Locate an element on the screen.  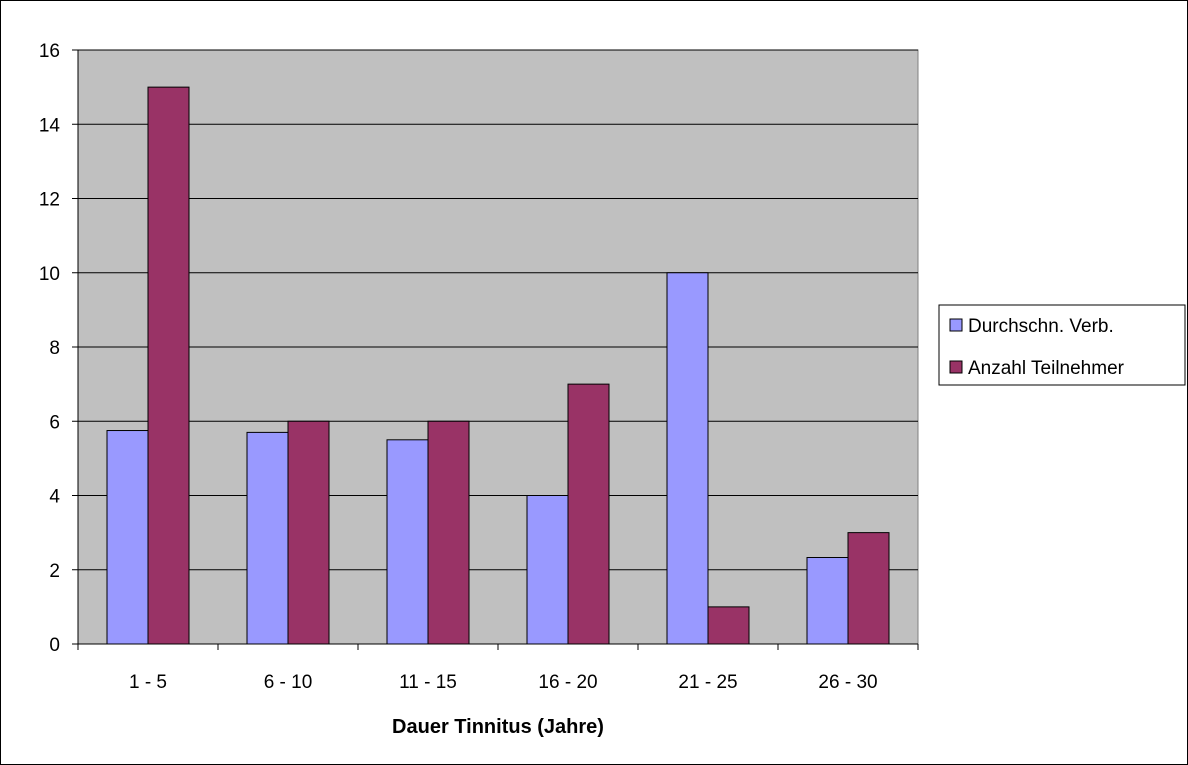
y-tick-label: 12 is located at coordinates (49, 200).